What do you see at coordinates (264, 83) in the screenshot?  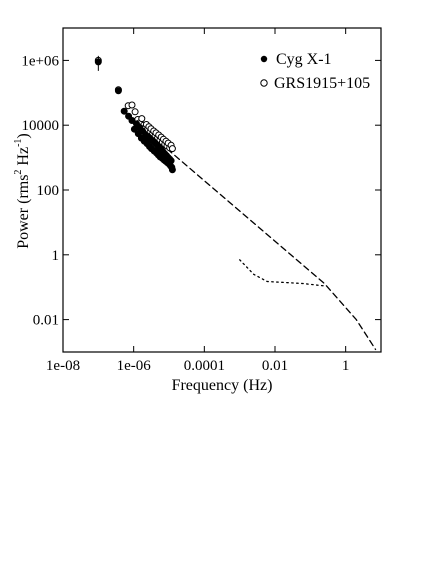 I see `legend-marker-grs1915` at bounding box center [264, 83].